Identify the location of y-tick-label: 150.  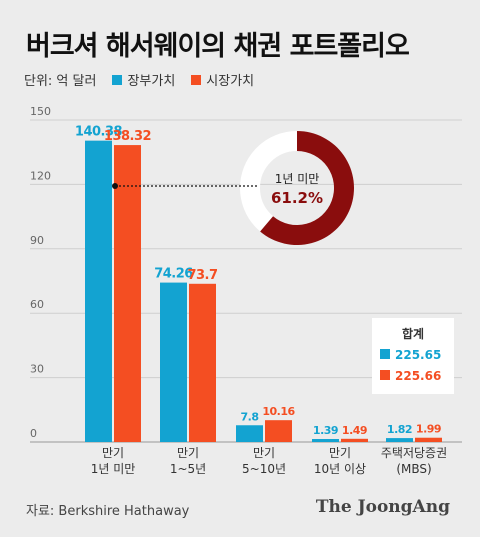
(40, 111).